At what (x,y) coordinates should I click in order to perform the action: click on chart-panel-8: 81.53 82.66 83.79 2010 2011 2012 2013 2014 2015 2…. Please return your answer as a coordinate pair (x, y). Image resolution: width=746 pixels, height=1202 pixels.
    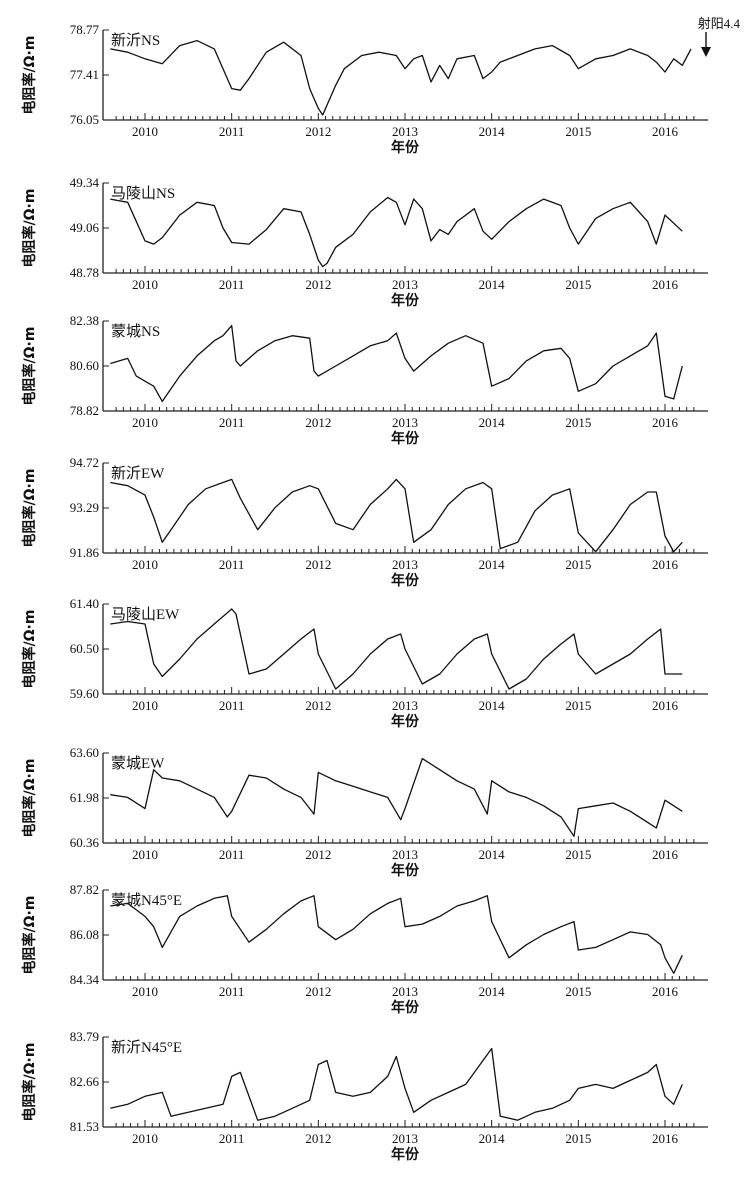
    Looking at the image, I should click on (364, 1096).